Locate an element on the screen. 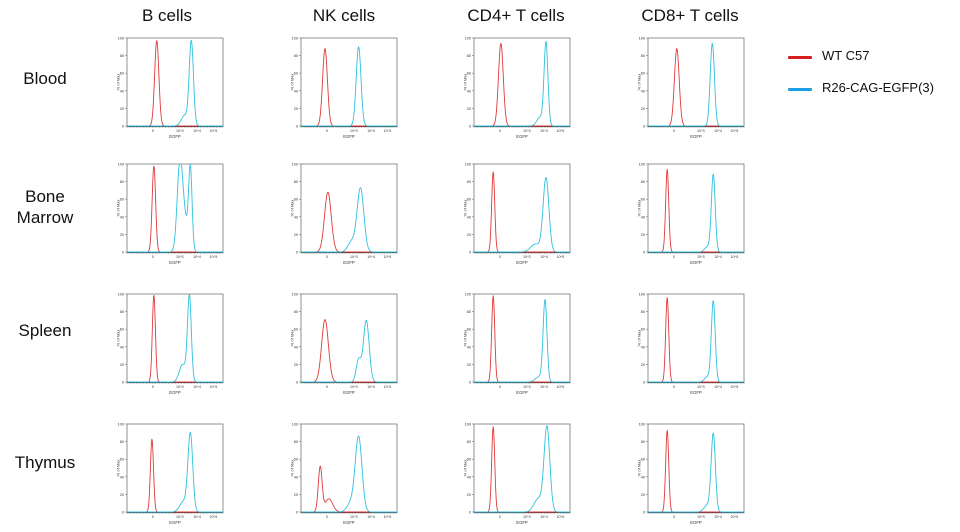 The height and width of the screenshot is (532, 960). histogram-blood-nk-cells: 0 20 40 60 80 100 % of Max 0 10^3 10^4 10^5 EGFP is located at coordinates (344, 88).